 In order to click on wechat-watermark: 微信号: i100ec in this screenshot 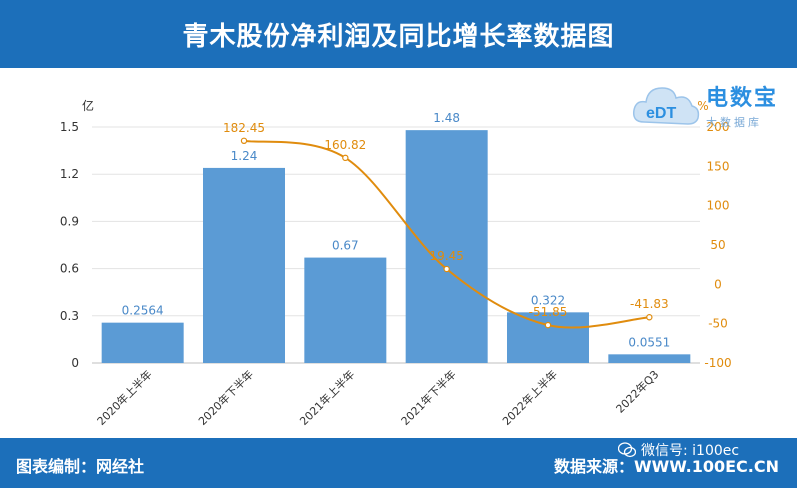, I will do `click(678, 450)`.